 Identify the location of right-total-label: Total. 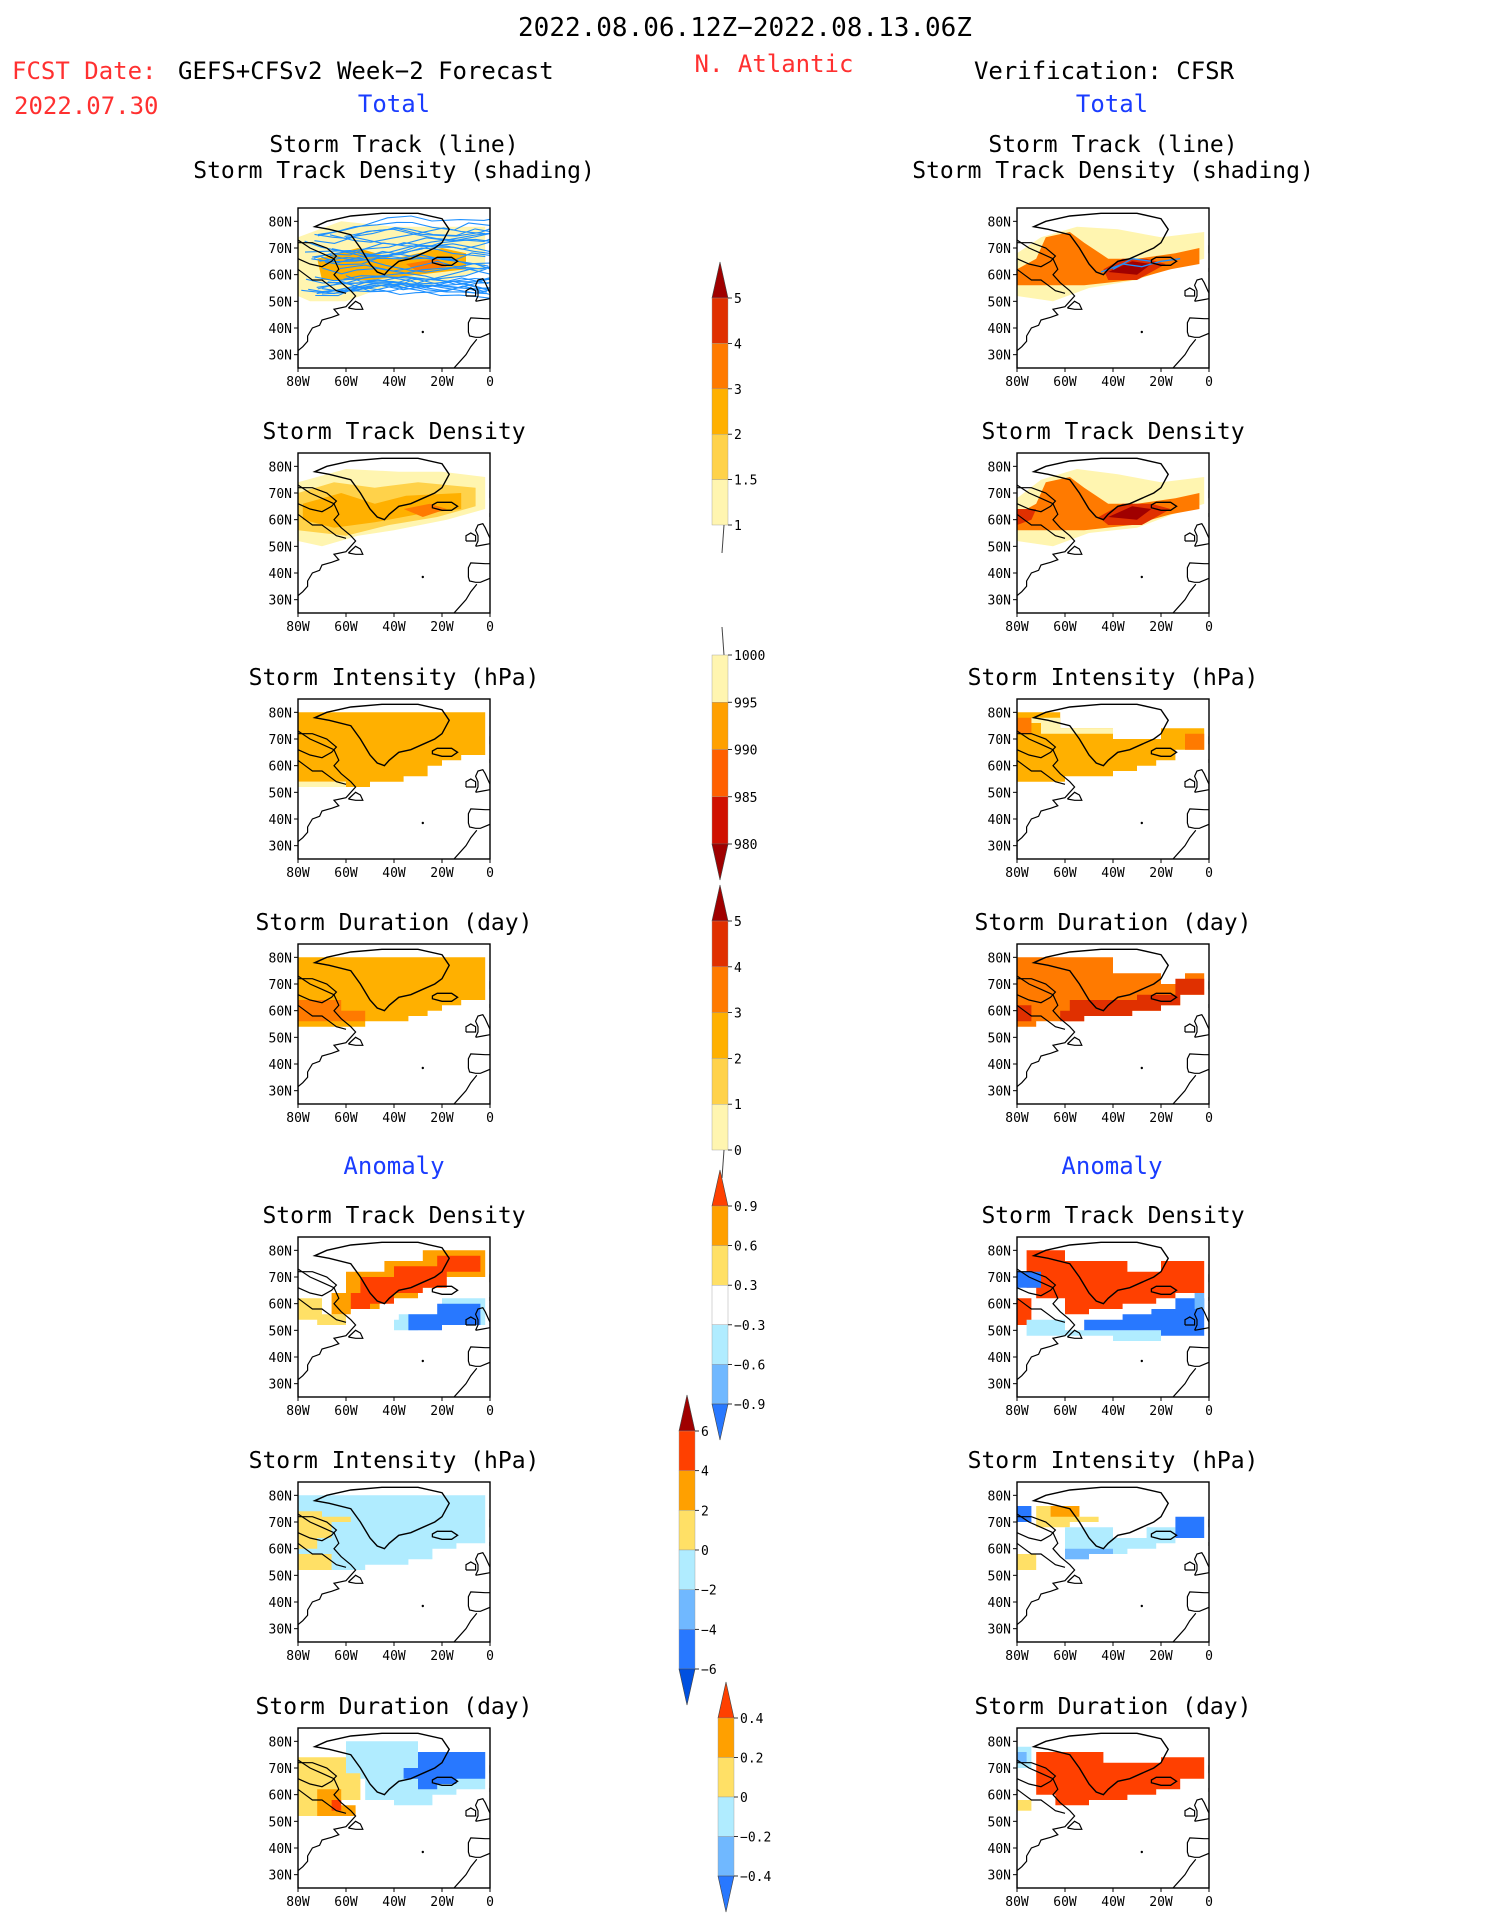
(1112, 104).